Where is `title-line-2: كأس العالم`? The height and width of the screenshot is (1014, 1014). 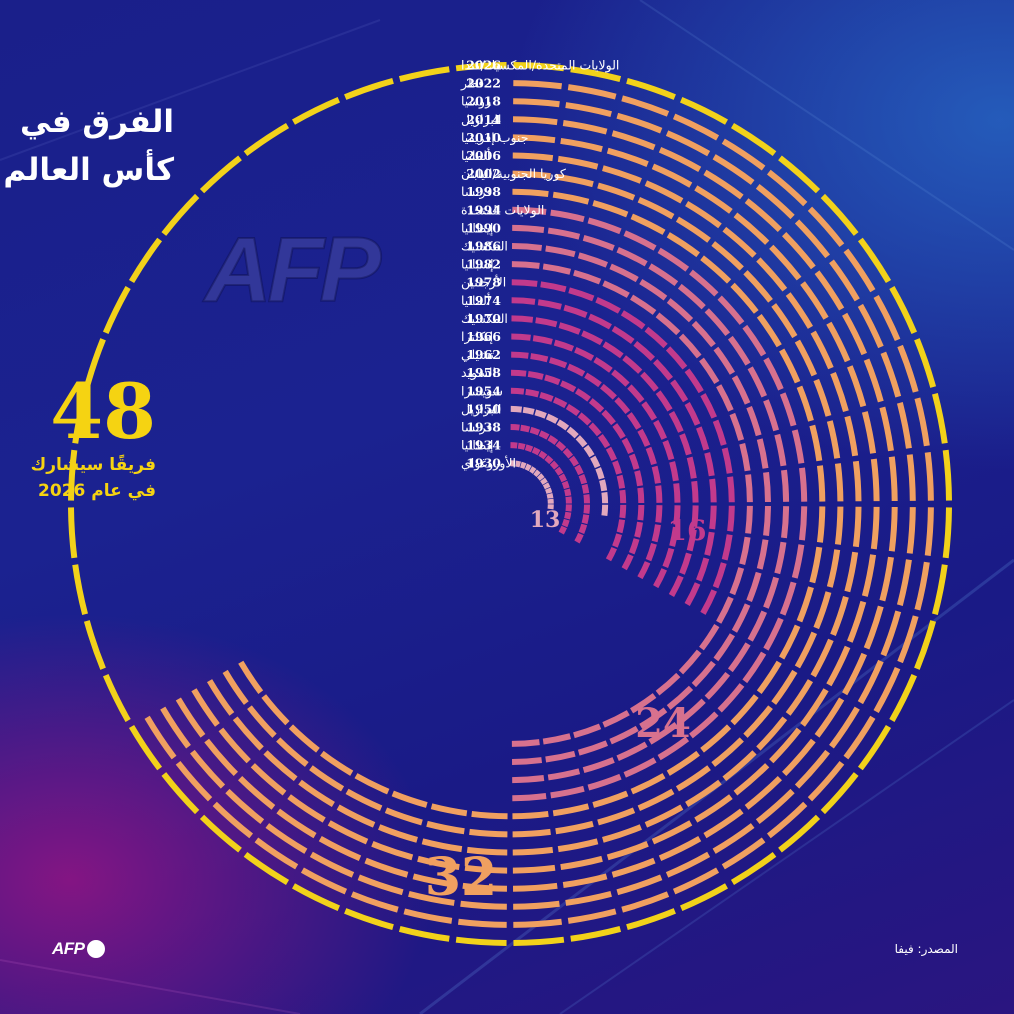
title-line-2: كأس العالم is located at coordinates (88, 170).